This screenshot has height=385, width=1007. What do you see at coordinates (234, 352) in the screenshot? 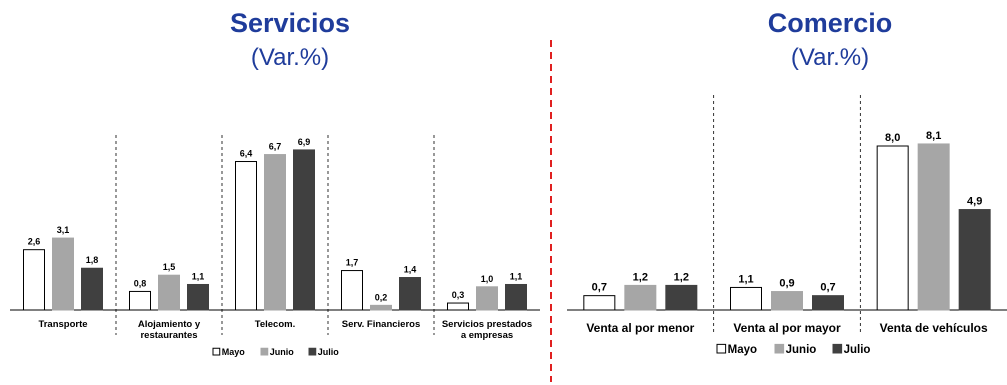
I see `servicios-legend-label: Mayo` at bounding box center [234, 352].